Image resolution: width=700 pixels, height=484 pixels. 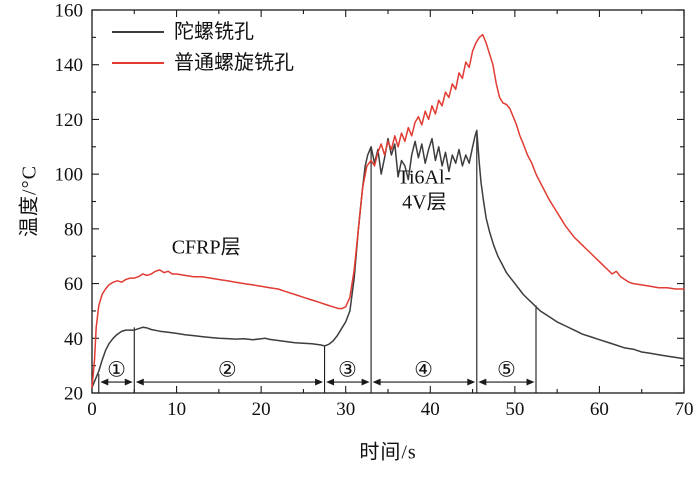 I want to click on x-tick-label: 70, so click(x=684, y=409).